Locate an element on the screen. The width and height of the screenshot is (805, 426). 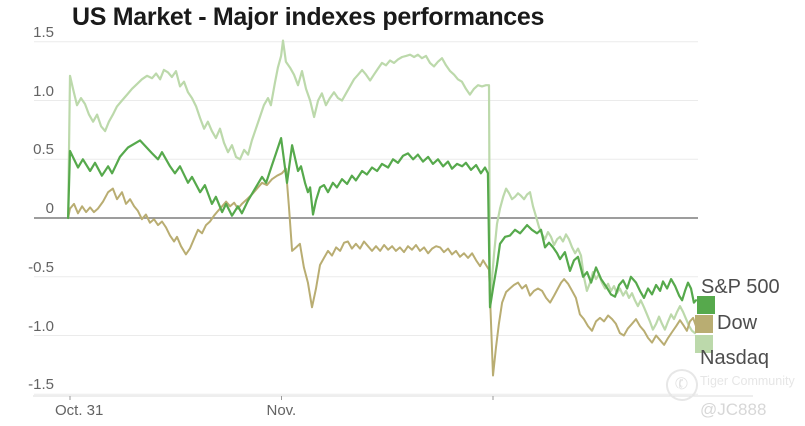
legend-swatch-sp500 is located at coordinates (706, 305).